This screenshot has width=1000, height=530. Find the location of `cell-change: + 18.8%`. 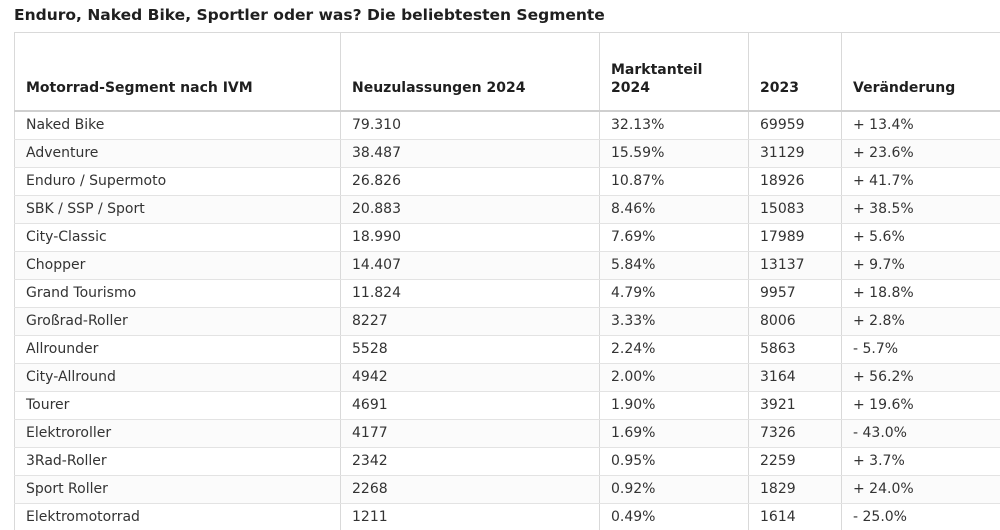

cell-change: + 18.8% is located at coordinates (920, 293).